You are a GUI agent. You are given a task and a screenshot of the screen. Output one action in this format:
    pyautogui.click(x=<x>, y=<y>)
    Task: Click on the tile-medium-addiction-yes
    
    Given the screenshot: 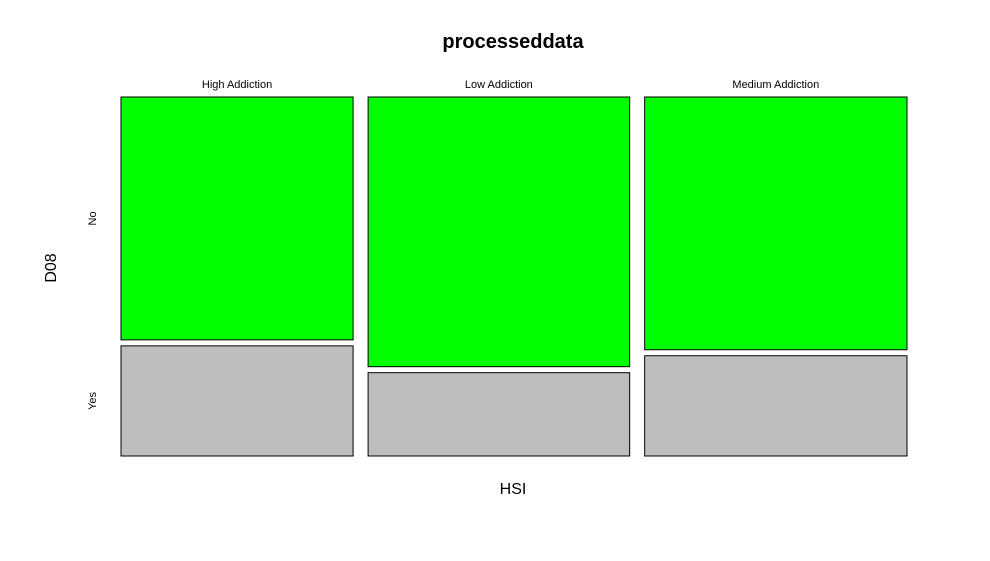 What is the action you would take?
    pyautogui.click(x=776, y=406)
    